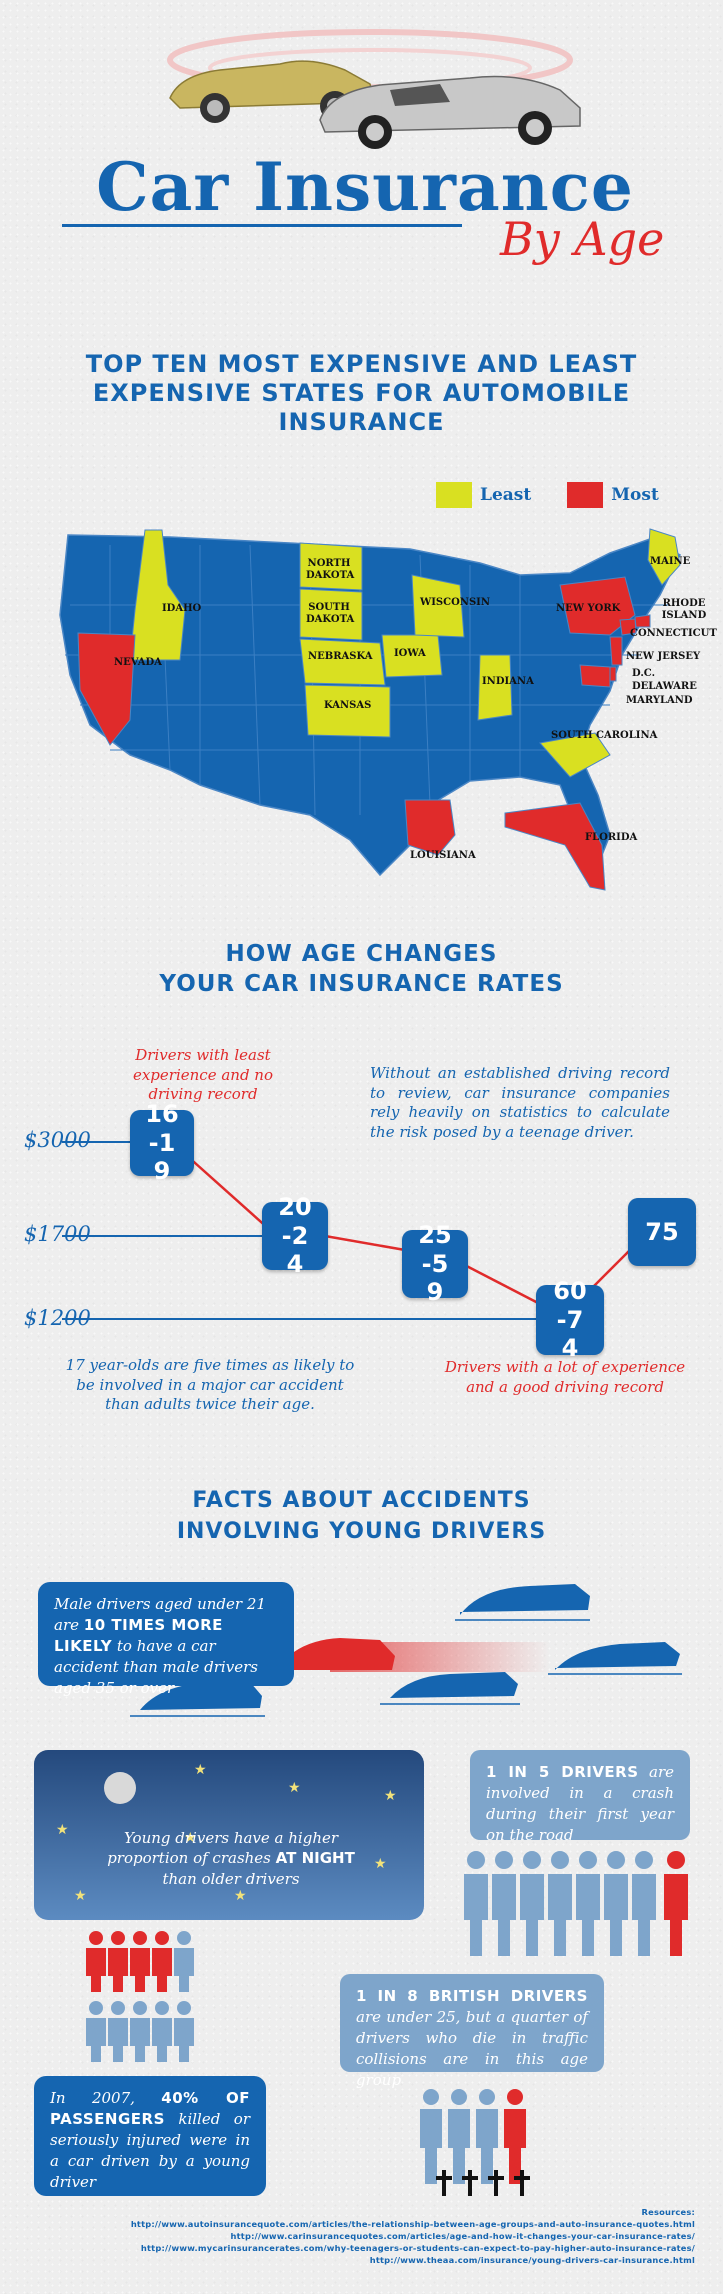 The width and height of the screenshot is (723, 2294). What do you see at coordinates (361, 954) in the screenshot?
I see `heading-line: HOW AGE CHANGES` at bounding box center [361, 954].